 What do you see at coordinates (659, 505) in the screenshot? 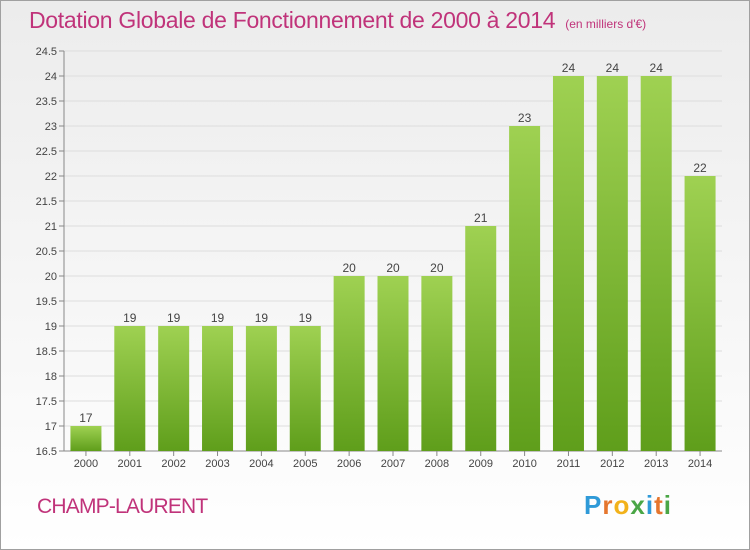
I see `logo-letter: t` at bounding box center [659, 505].